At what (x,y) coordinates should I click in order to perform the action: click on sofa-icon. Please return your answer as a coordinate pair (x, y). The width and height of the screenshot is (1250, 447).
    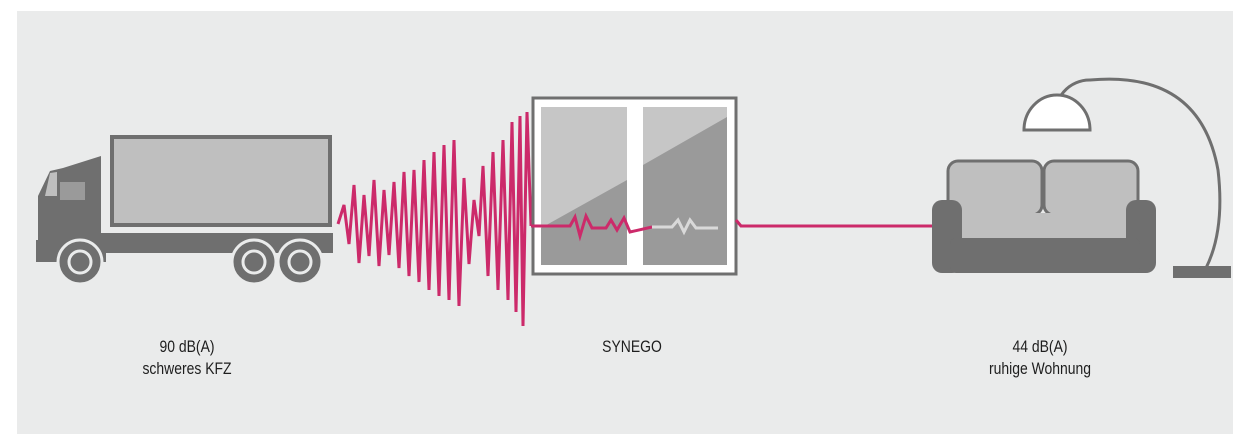
    Looking at the image, I should click on (1044, 216).